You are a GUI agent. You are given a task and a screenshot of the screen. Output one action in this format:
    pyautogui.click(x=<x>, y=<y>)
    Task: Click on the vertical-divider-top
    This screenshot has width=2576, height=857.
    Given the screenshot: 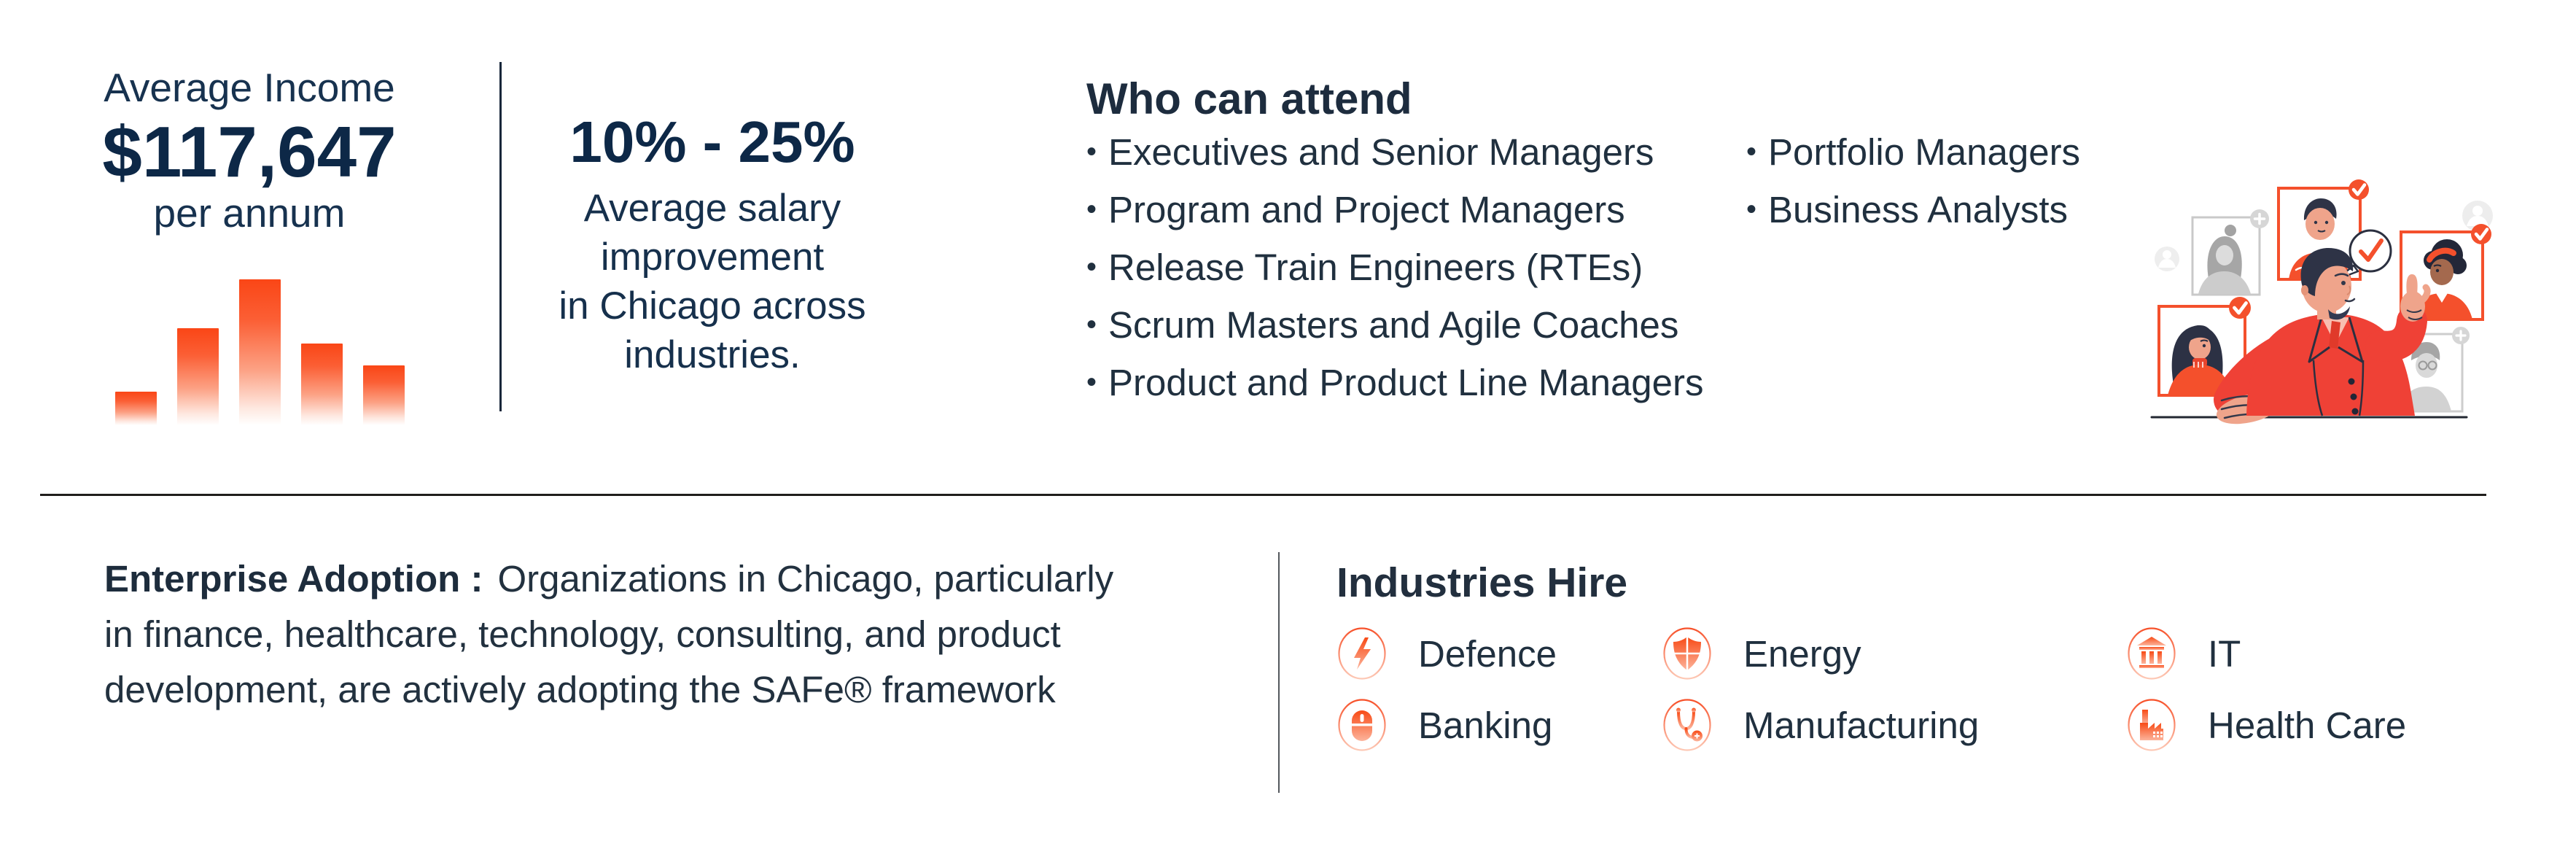 What is the action you would take?
    pyautogui.click(x=500, y=237)
    